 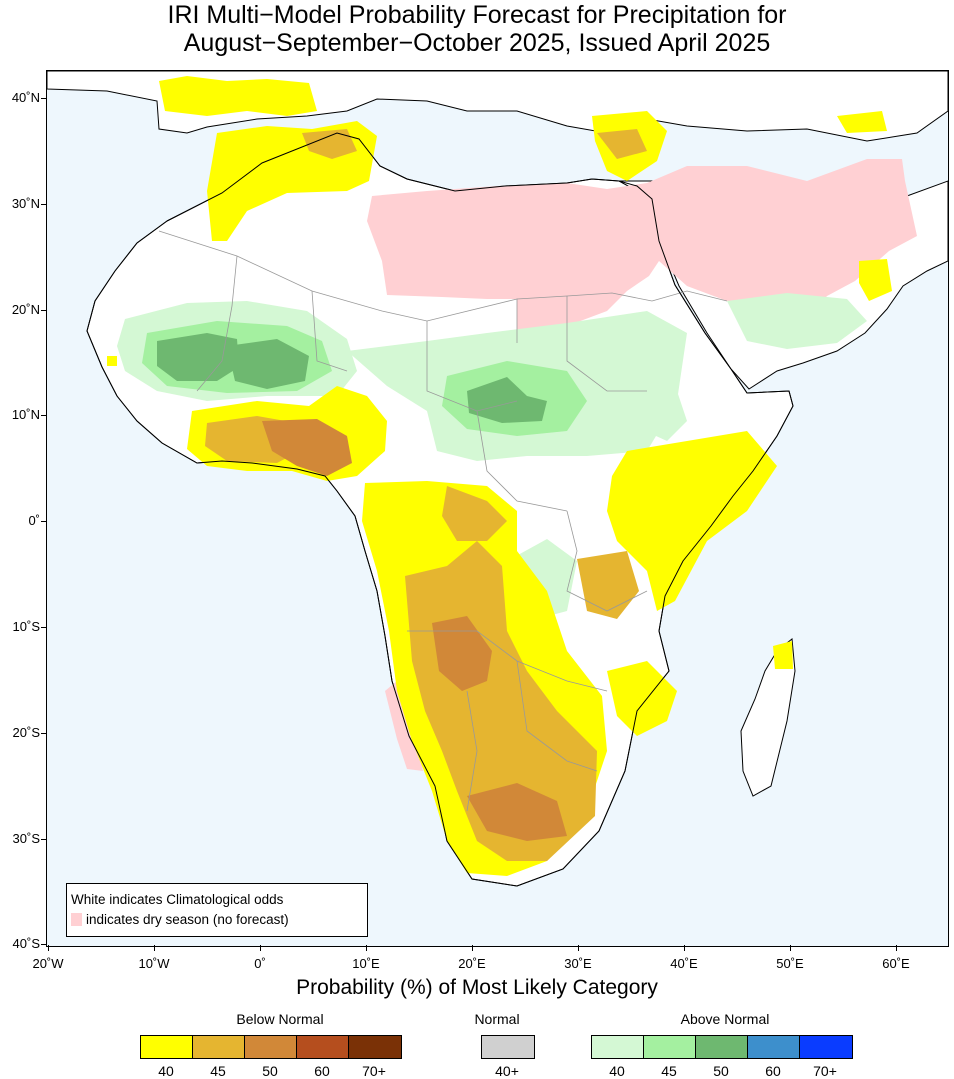 I want to click on lat-label-10s: 10˚S, so click(x=26, y=626).